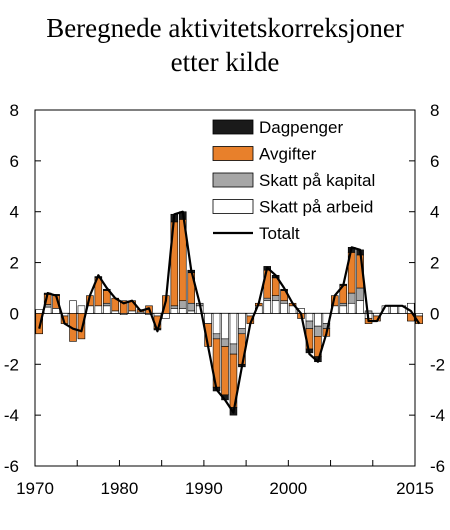 The height and width of the screenshot is (530, 450). Describe the element at coordinates (204, 488) in the screenshot. I see `x-tick-label: 1990` at that location.